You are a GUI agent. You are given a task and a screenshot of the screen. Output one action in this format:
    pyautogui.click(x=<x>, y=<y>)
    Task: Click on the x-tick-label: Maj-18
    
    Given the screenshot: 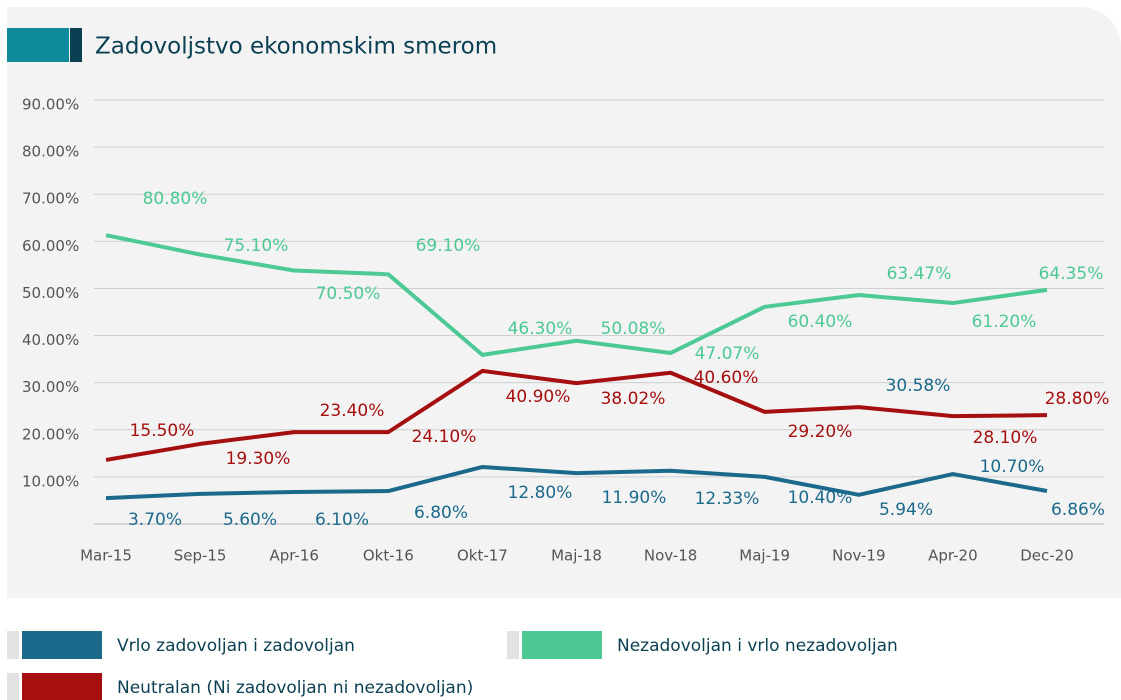 What is the action you would take?
    pyautogui.click(x=576, y=556)
    